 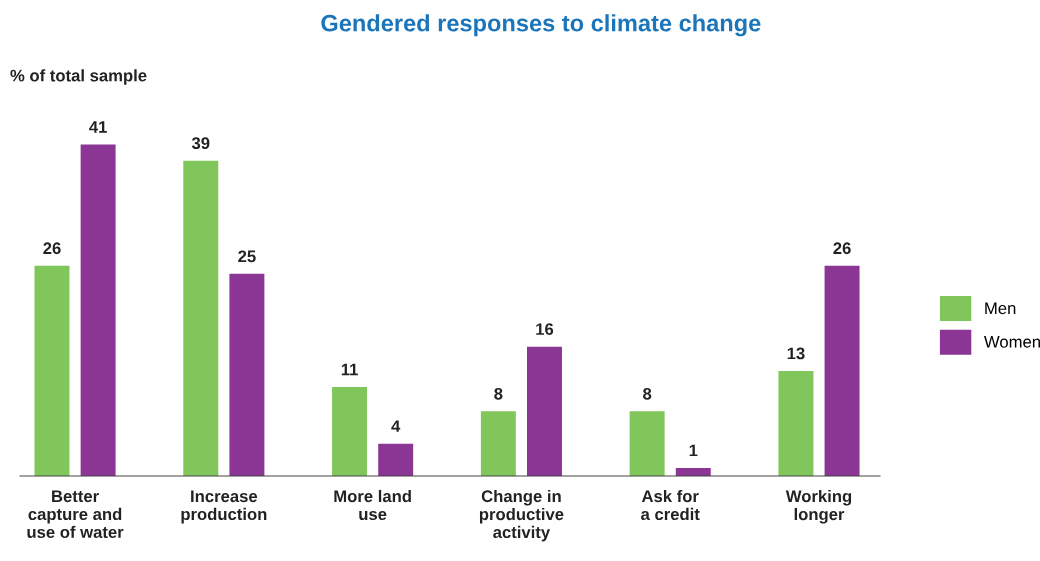 What do you see at coordinates (200, 143) in the screenshot?
I see `data-label: 39` at bounding box center [200, 143].